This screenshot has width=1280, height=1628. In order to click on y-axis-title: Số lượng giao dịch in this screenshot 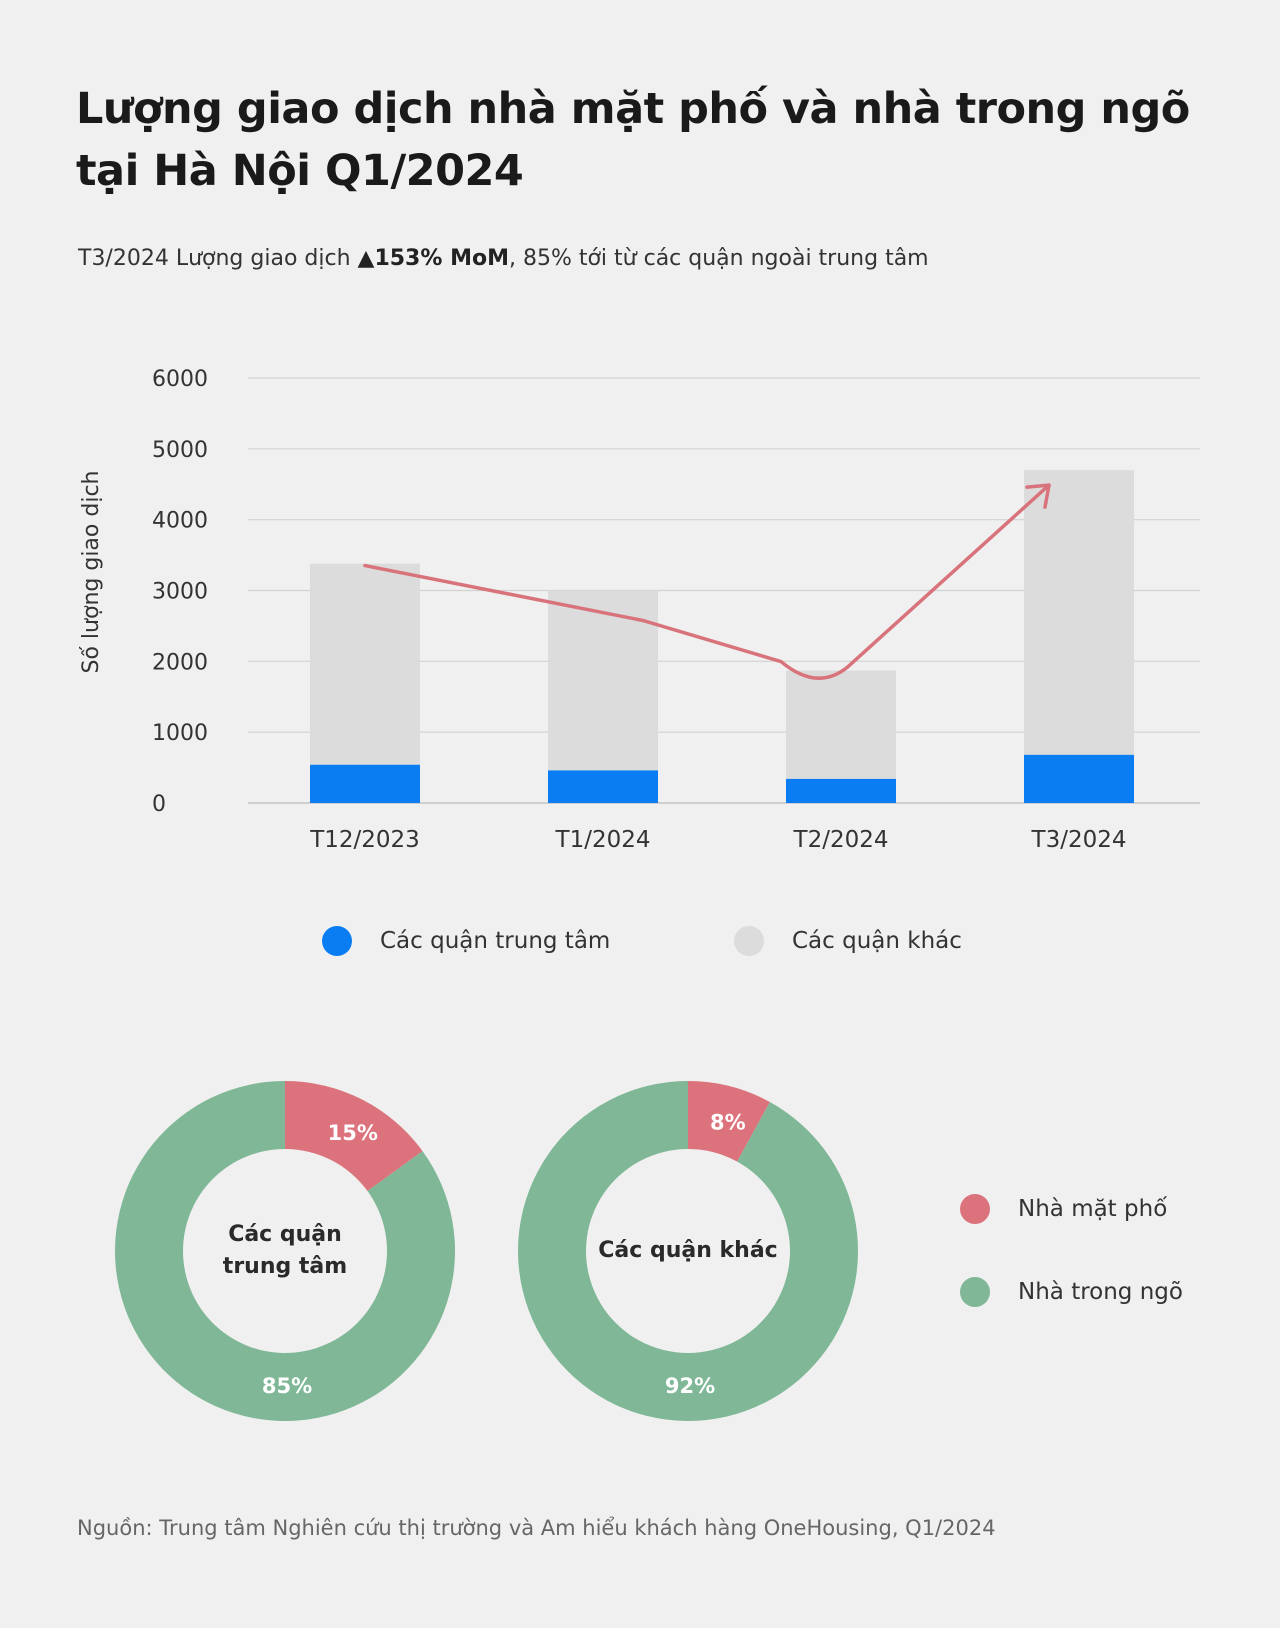, I will do `click(91, 572)`.